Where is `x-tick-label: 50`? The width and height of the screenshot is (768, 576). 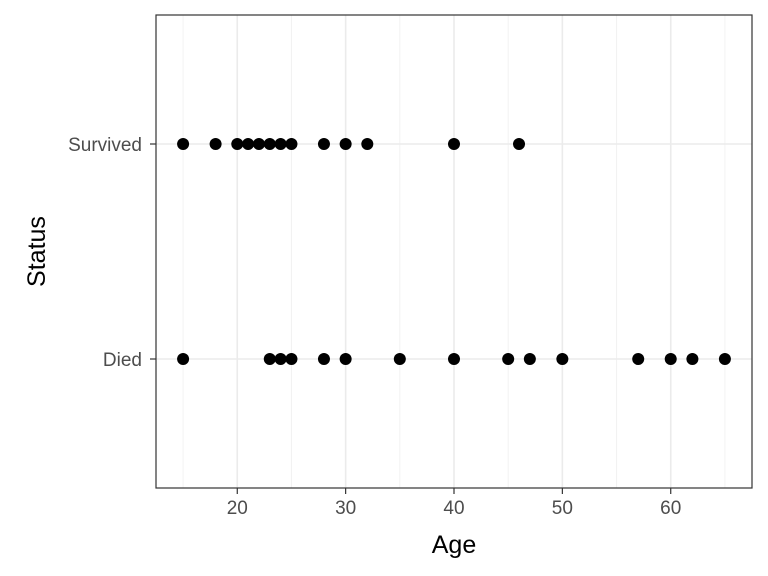
x-tick-label: 50 is located at coordinates (562, 508).